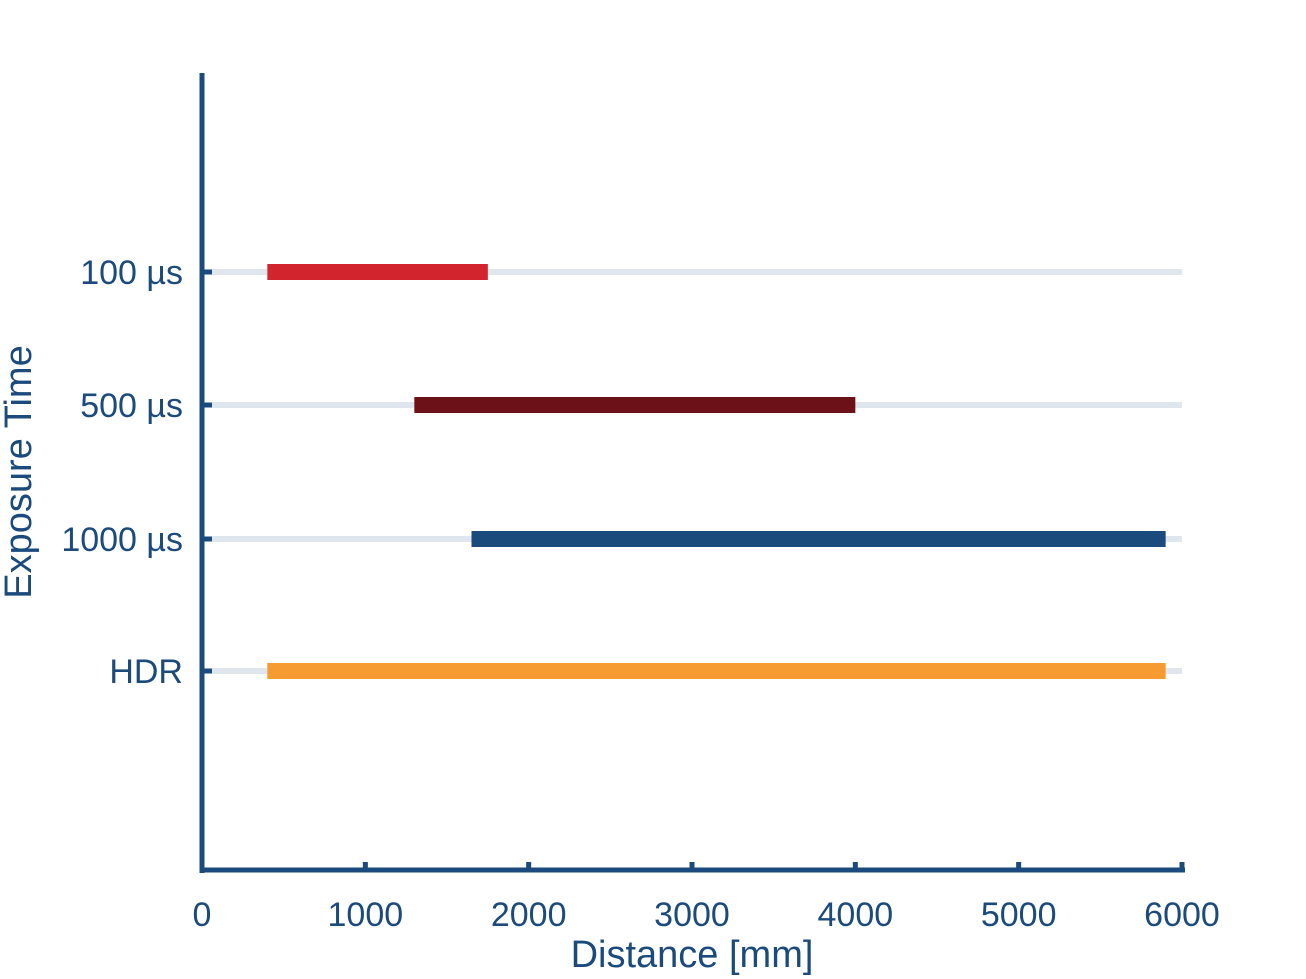  Describe the element at coordinates (131, 406) in the screenshot. I see `y-tick-label: 500 µs` at that location.